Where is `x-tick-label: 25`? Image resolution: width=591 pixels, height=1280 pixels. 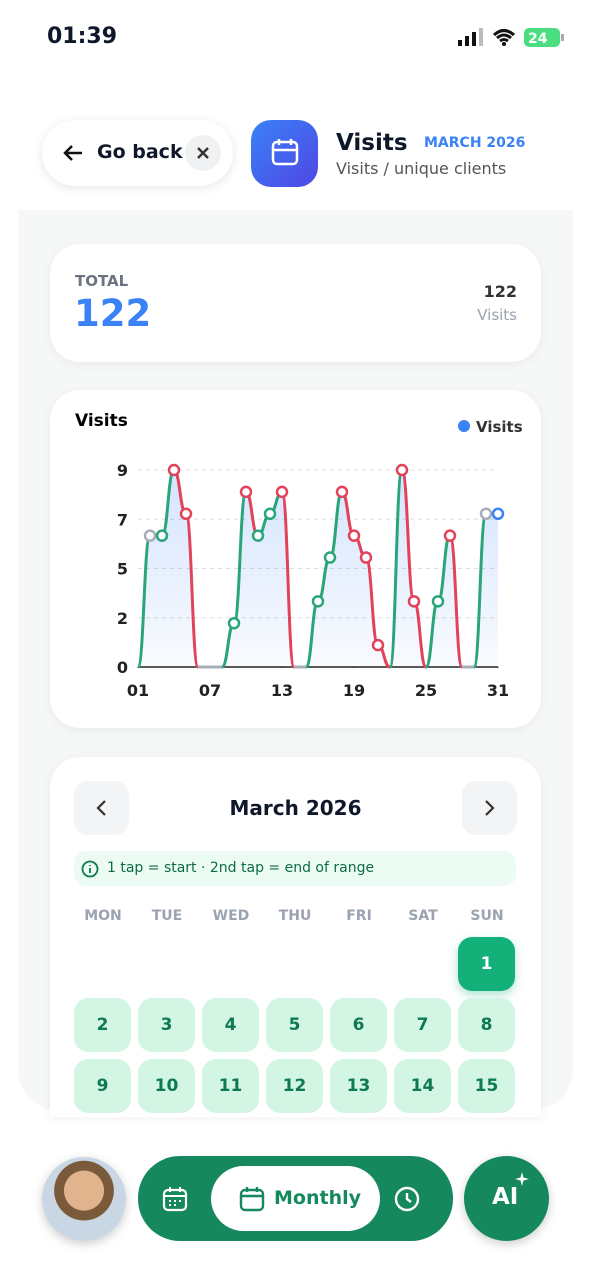
x-tick-label: 25 is located at coordinates (426, 690).